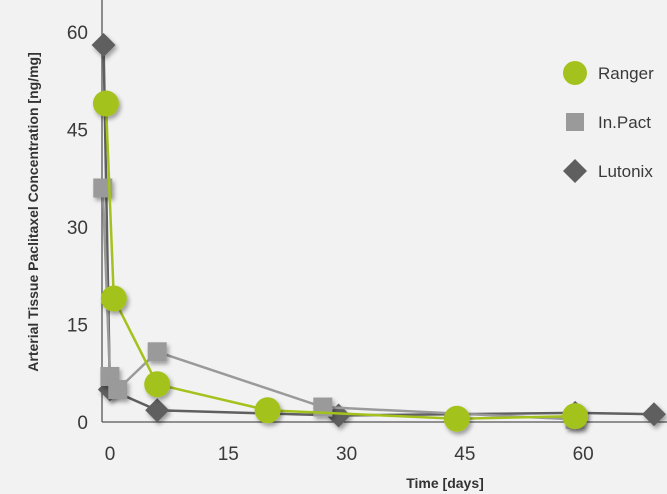 The image size is (667, 494). Describe the element at coordinates (583, 454) in the screenshot. I see `x-tick-label: 60` at that location.